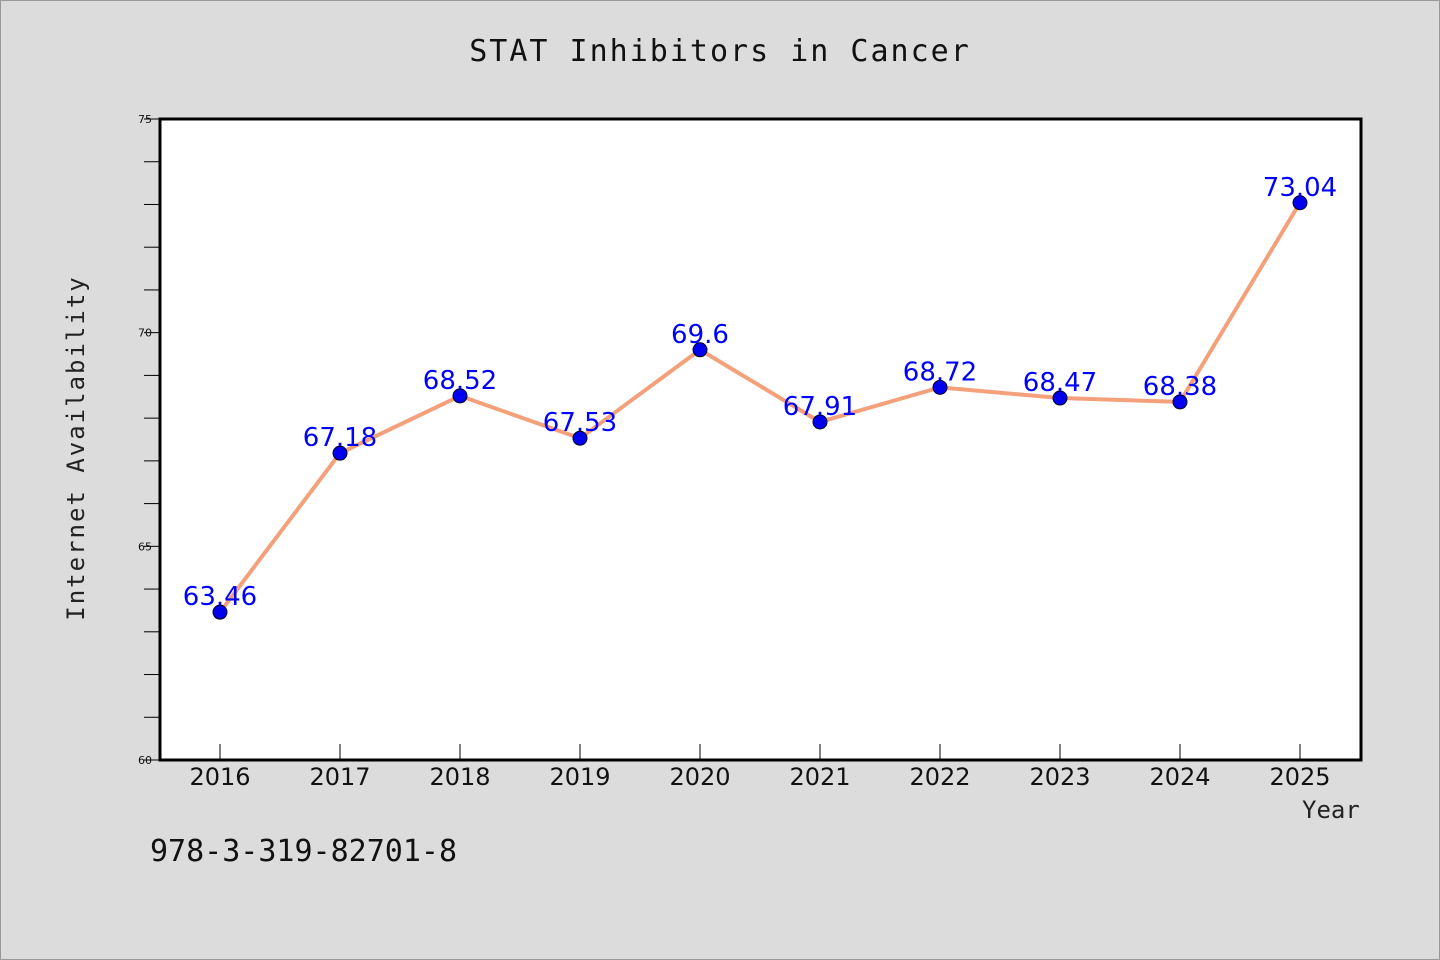 The image size is (1440, 960). I want to click on chart-title: STAT Inhibitors in Cancer, so click(720, 51).